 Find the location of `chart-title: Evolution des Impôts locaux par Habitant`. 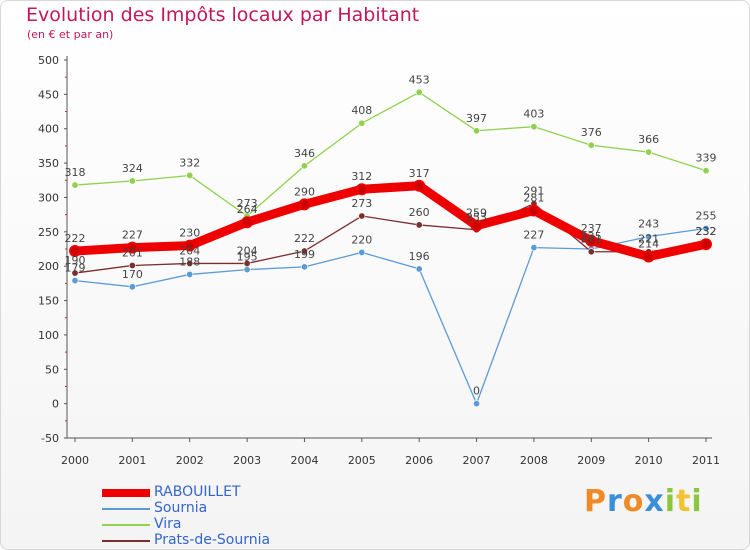

chart-title: Evolution des Impôts locaux par Habitant is located at coordinates (223, 15).